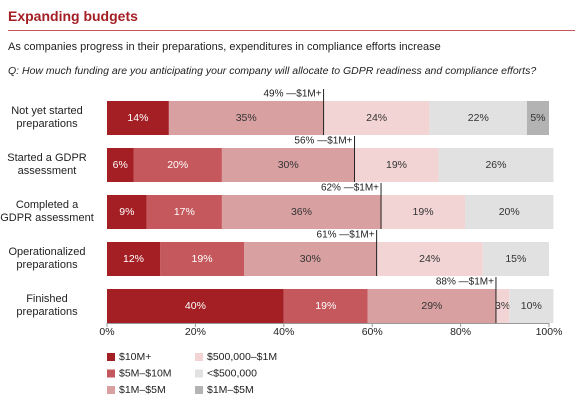  I want to click on annotation-label: 49% —$1M+, so click(292, 94).